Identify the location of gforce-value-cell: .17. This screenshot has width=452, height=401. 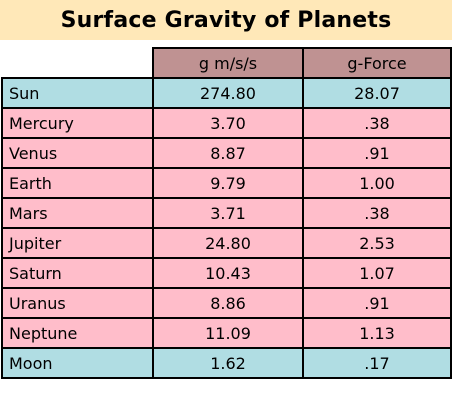
(377, 363).